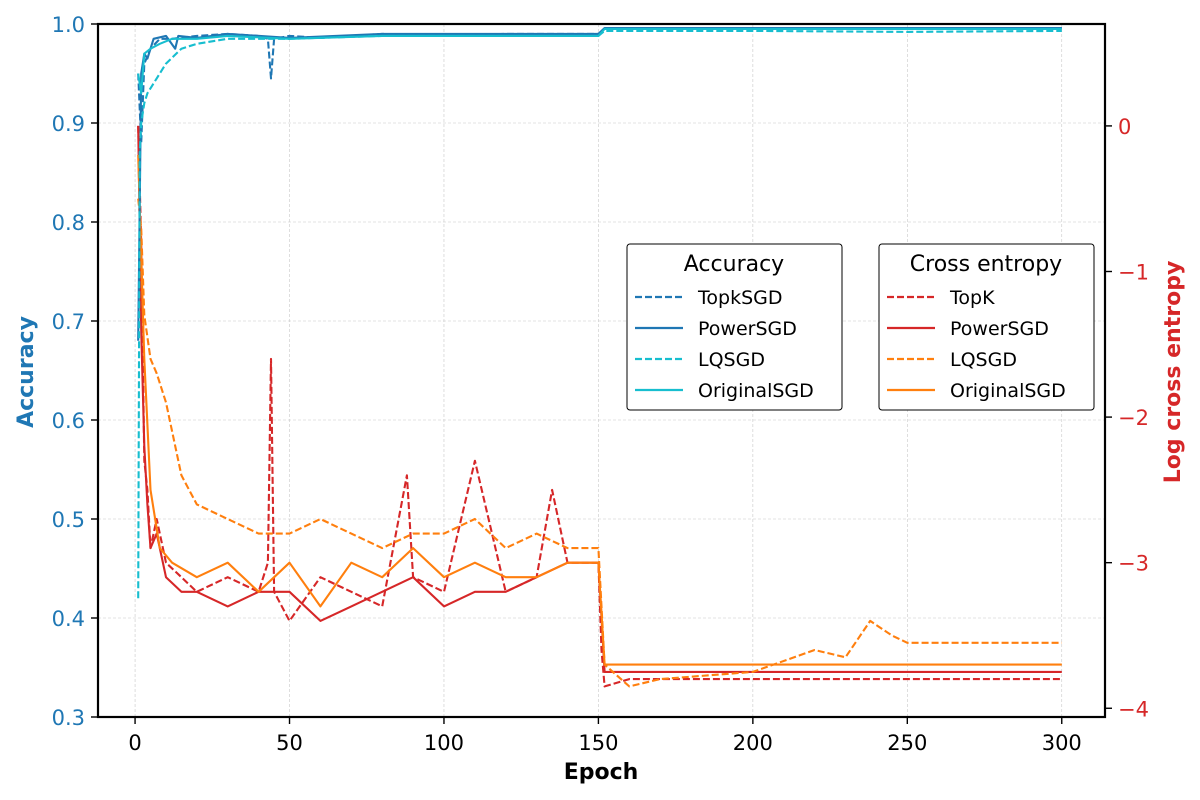 This screenshot has width=1200, height=800. Describe the element at coordinates (1173, 372) in the screenshot. I see `right-y-axis-title: Log cross entropy` at that location.